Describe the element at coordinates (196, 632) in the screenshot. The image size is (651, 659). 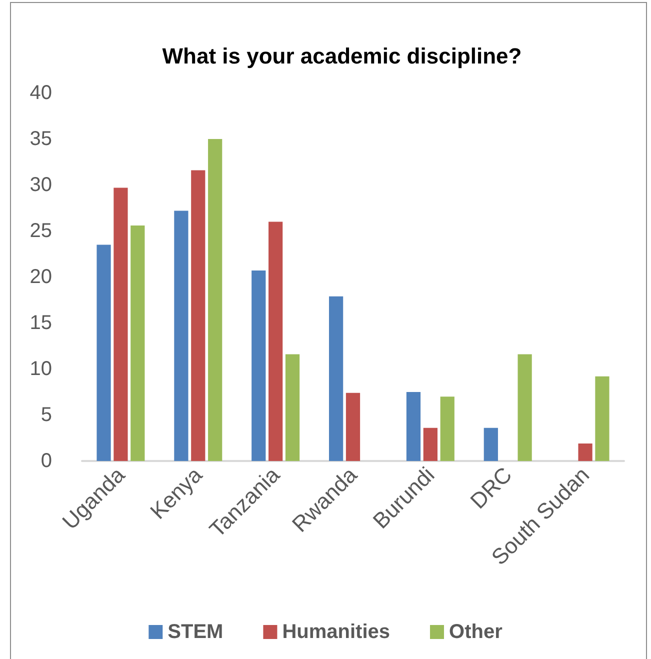
I see `legend-label: STEM` at that location.